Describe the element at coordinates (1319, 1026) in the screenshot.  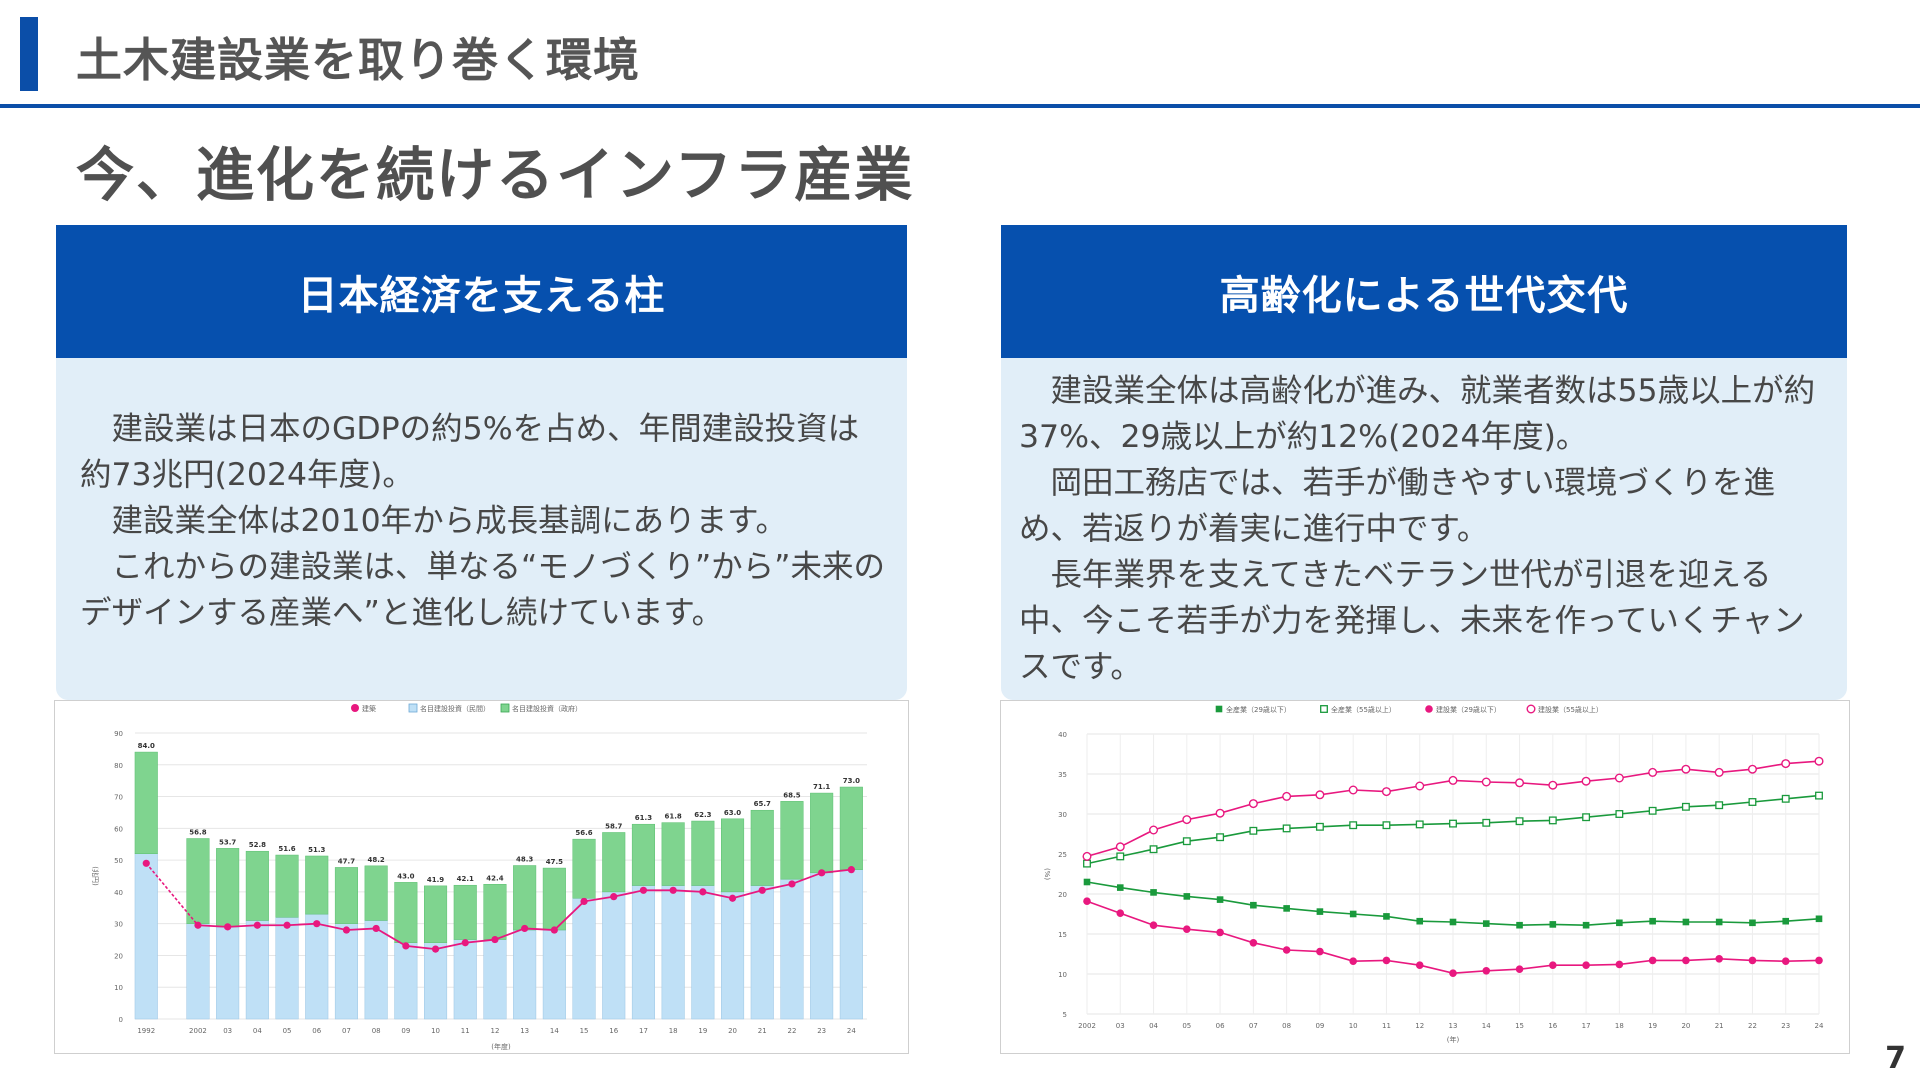
I see `x-tick-label: 09` at that location.